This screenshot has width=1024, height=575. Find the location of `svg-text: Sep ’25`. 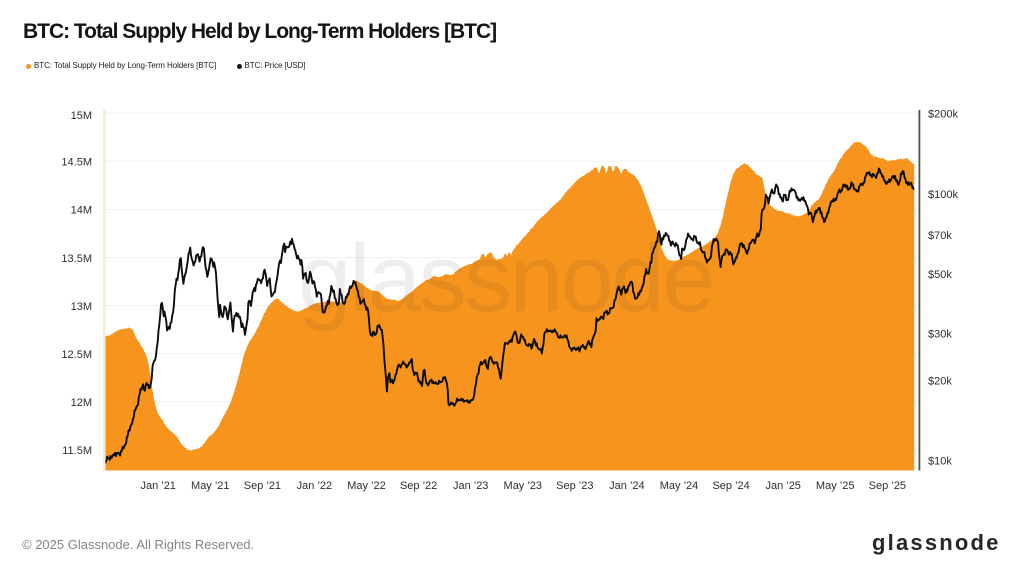

svg-text: Sep ’25 is located at coordinates (887, 486).